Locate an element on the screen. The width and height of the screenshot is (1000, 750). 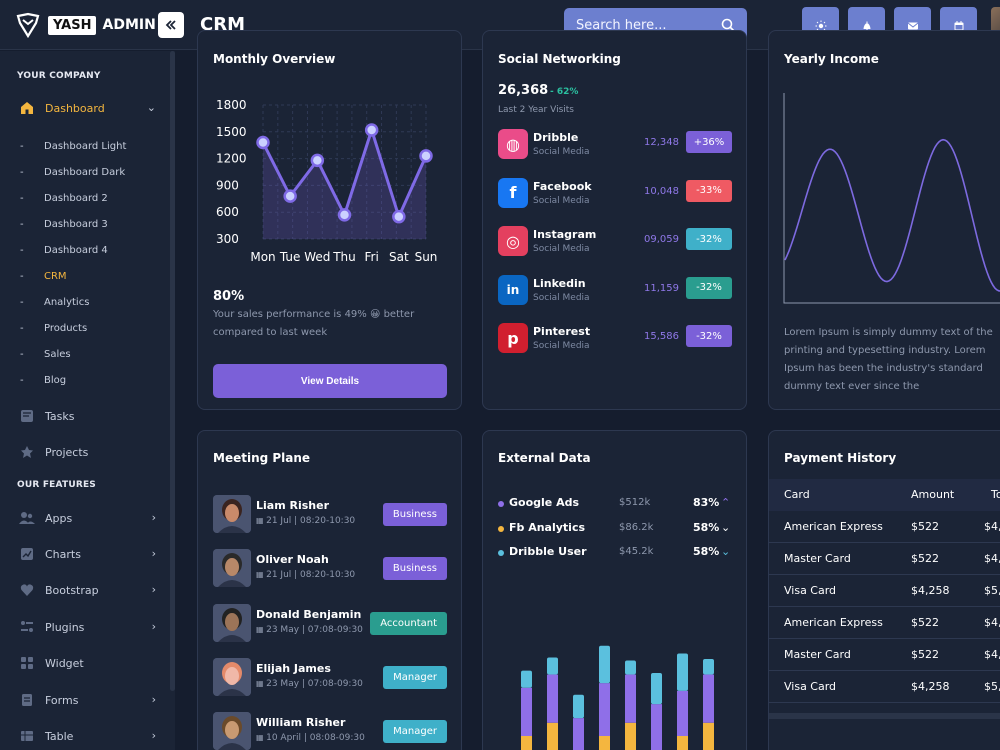
sidebar-item-apps: Apps › is located at coordinates (89, 518).